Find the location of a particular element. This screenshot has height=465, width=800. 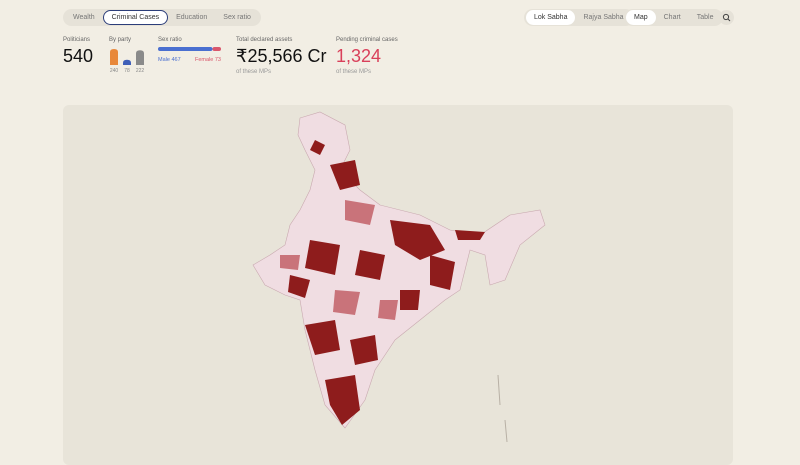

party-bar-label: 240 is located at coordinates (114, 70).